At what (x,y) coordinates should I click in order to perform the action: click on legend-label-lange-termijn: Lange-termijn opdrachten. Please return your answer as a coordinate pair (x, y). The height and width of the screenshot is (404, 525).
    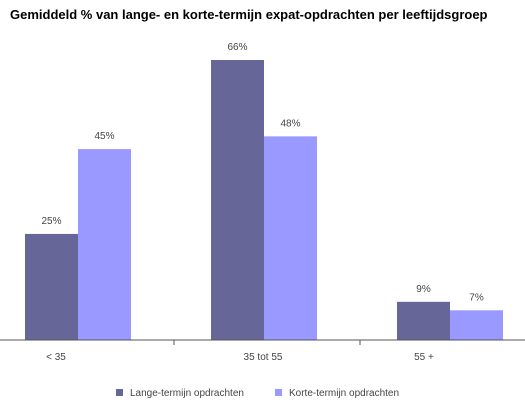
    Looking at the image, I should click on (187, 393).